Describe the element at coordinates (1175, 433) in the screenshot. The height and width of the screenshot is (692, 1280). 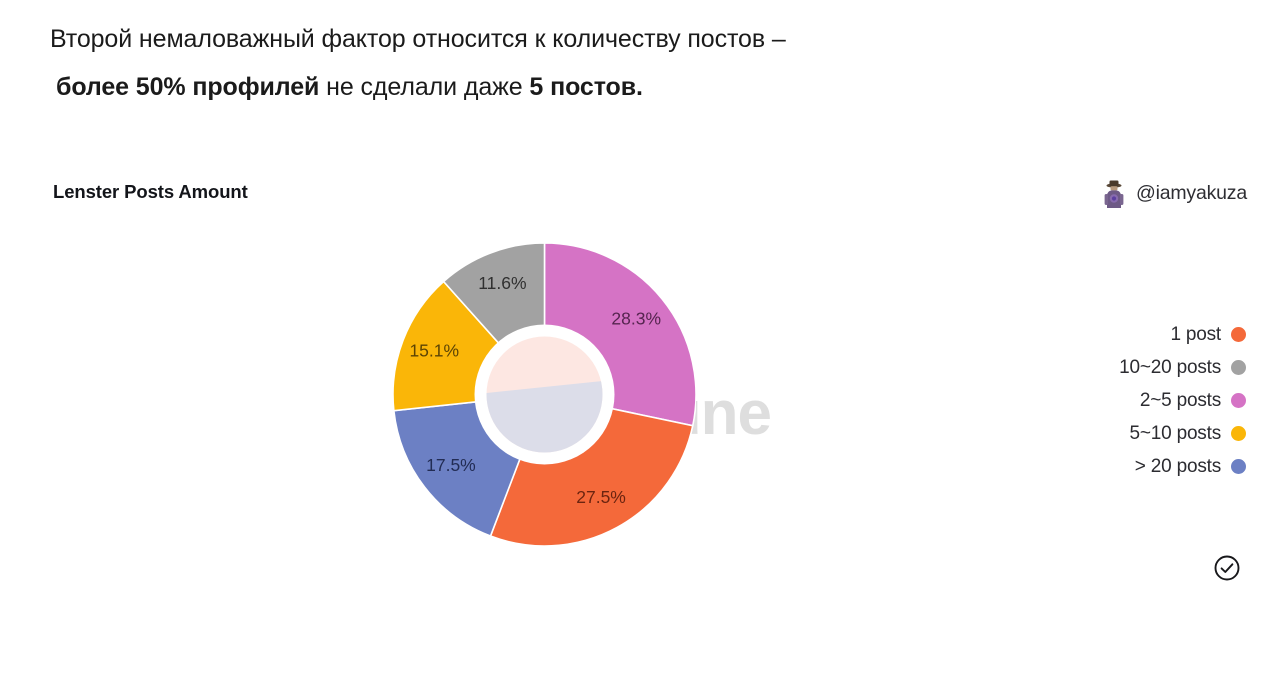
I see `legend-item-label: 5~10 posts` at that location.